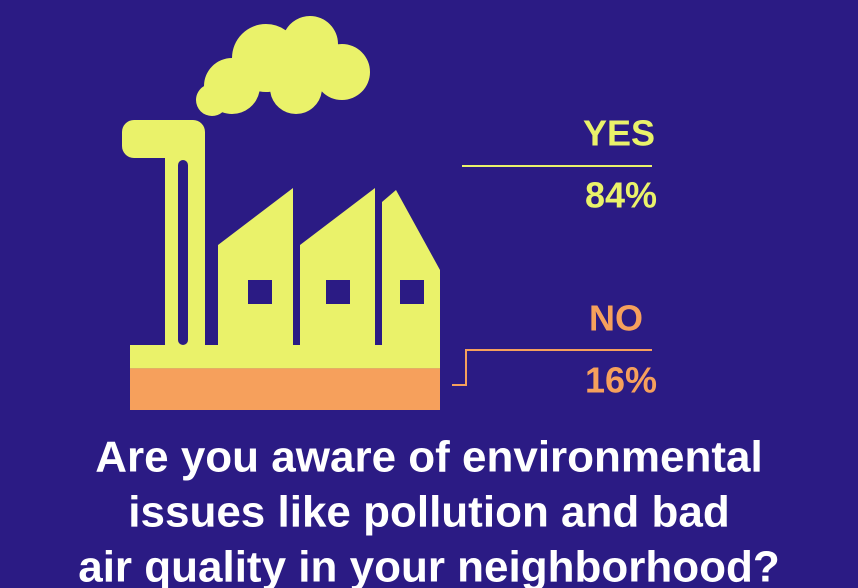 This screenshot has height=588, width=858. What do you see at coordinates (301, 252) in the screenshot?
I see `factory-details` at bounding box center [301, 252].